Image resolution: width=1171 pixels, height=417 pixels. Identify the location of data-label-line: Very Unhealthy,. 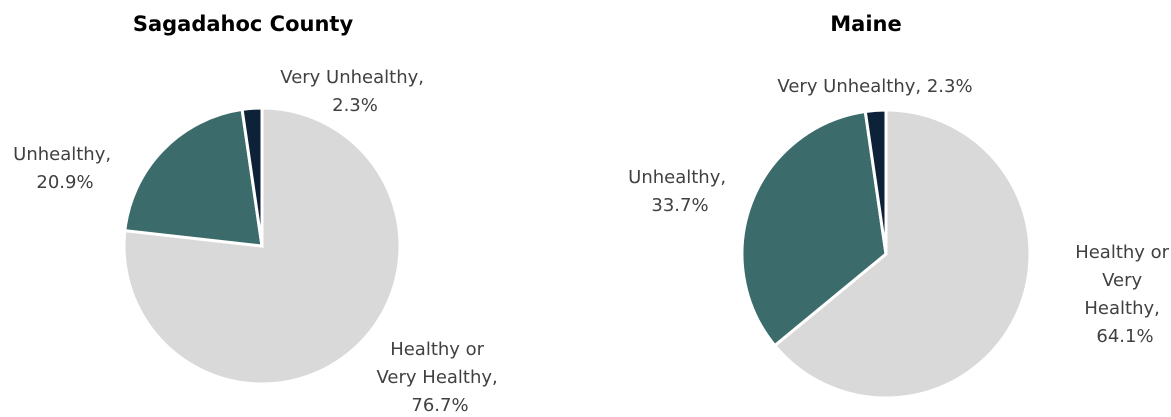
(354, 77).